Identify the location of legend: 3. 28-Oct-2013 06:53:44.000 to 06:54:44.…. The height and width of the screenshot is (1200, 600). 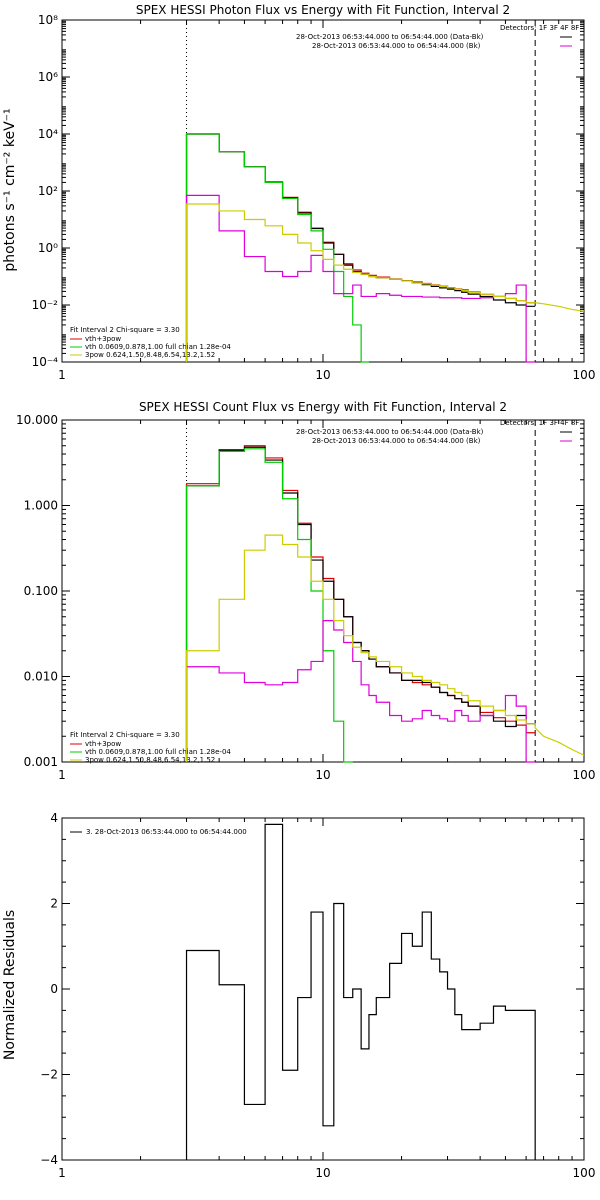
(158, 832).